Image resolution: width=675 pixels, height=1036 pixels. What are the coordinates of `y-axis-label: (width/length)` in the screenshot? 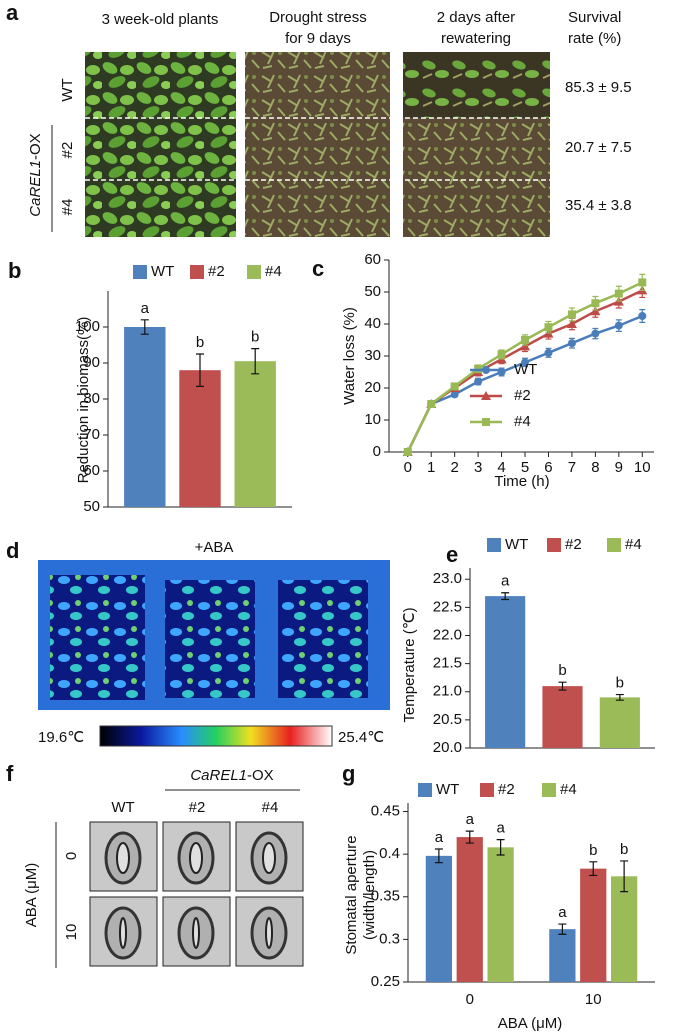 It's located at (369, 895).